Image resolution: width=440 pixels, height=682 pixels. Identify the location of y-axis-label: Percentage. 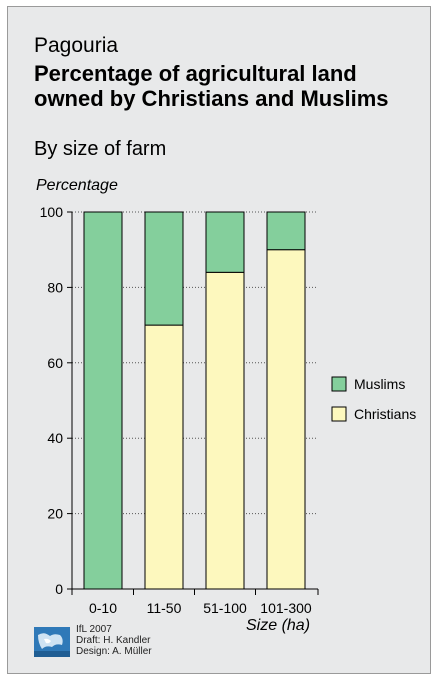
(77, 185).